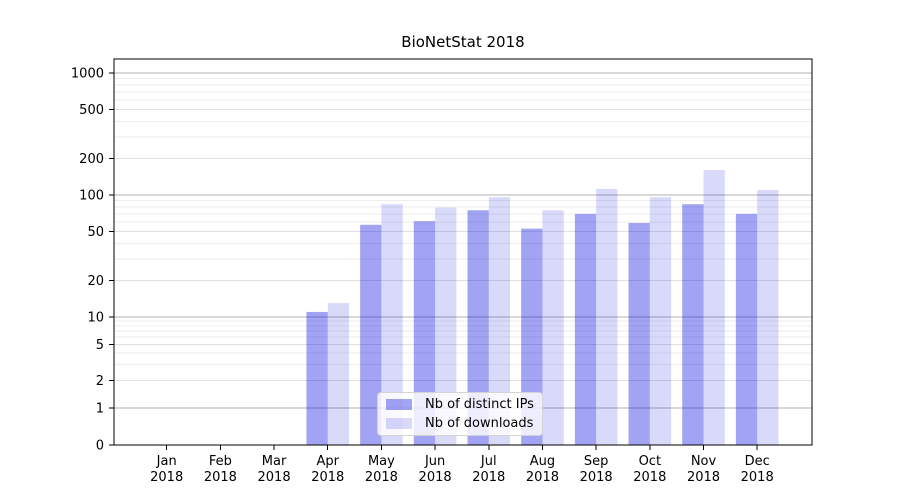  I want to click on y-tick-label-0: 0, so click(100, 446).